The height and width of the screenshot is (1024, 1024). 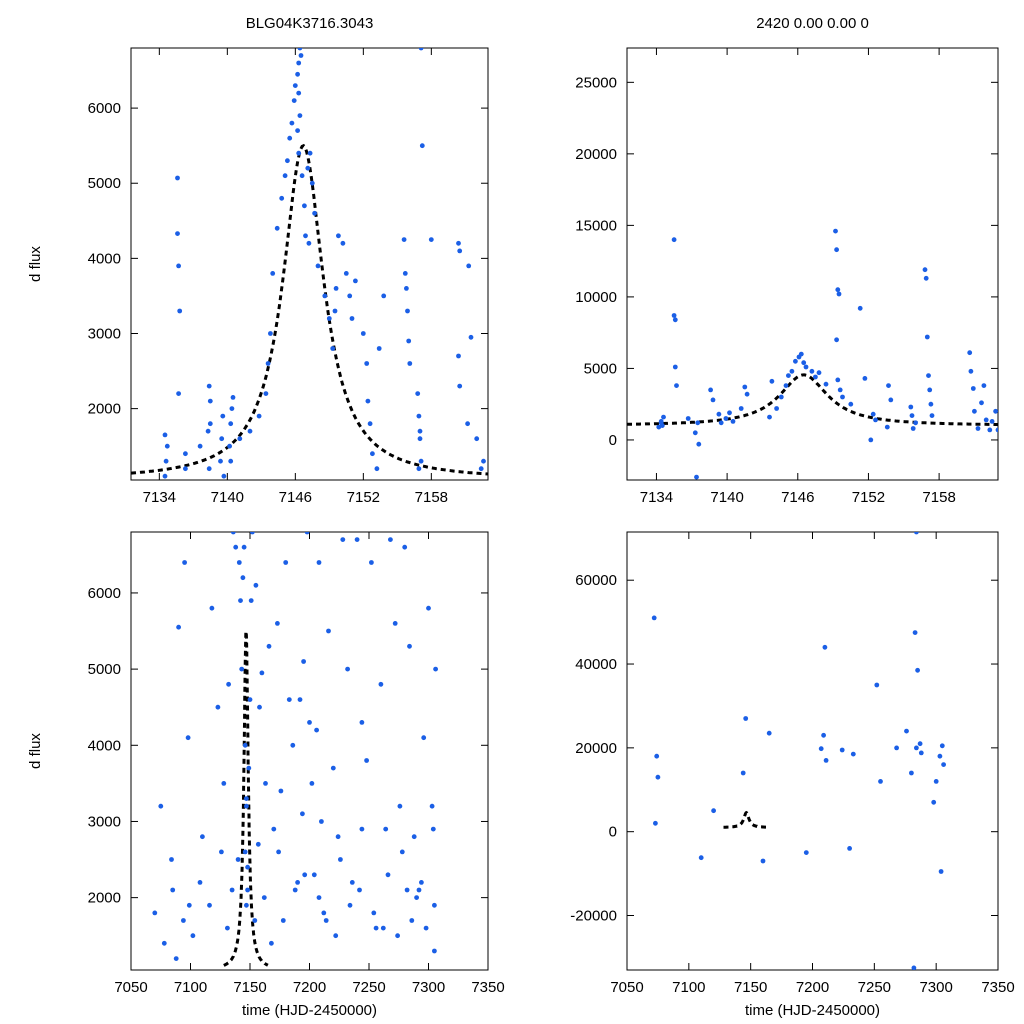 What do you see at coordinates (35, 751) in the screenshot?
I see `y-axis-label: d flux` at bounding box center [35, 751].